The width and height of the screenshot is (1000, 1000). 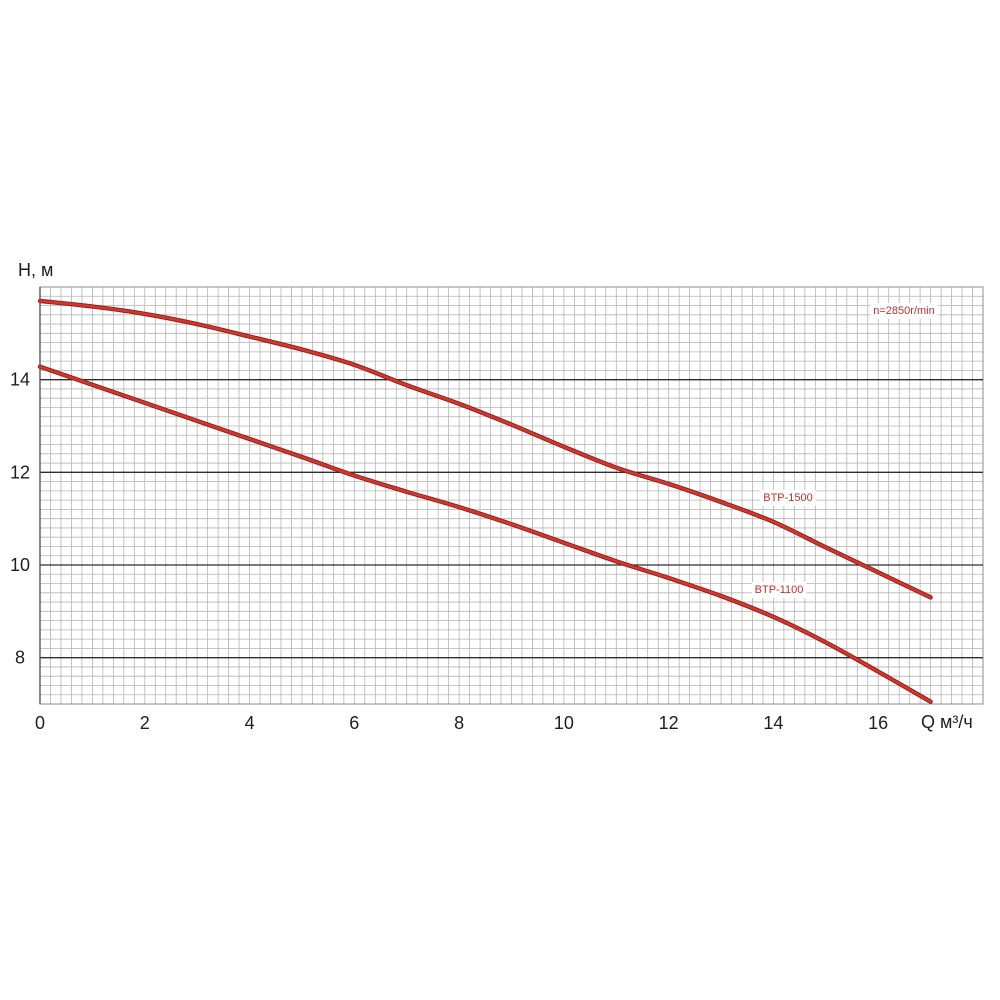 What do you see at coordinates (20, 565) in the screenshot?
I see `y-tick-label: 10` at bounding box center [20, 565].